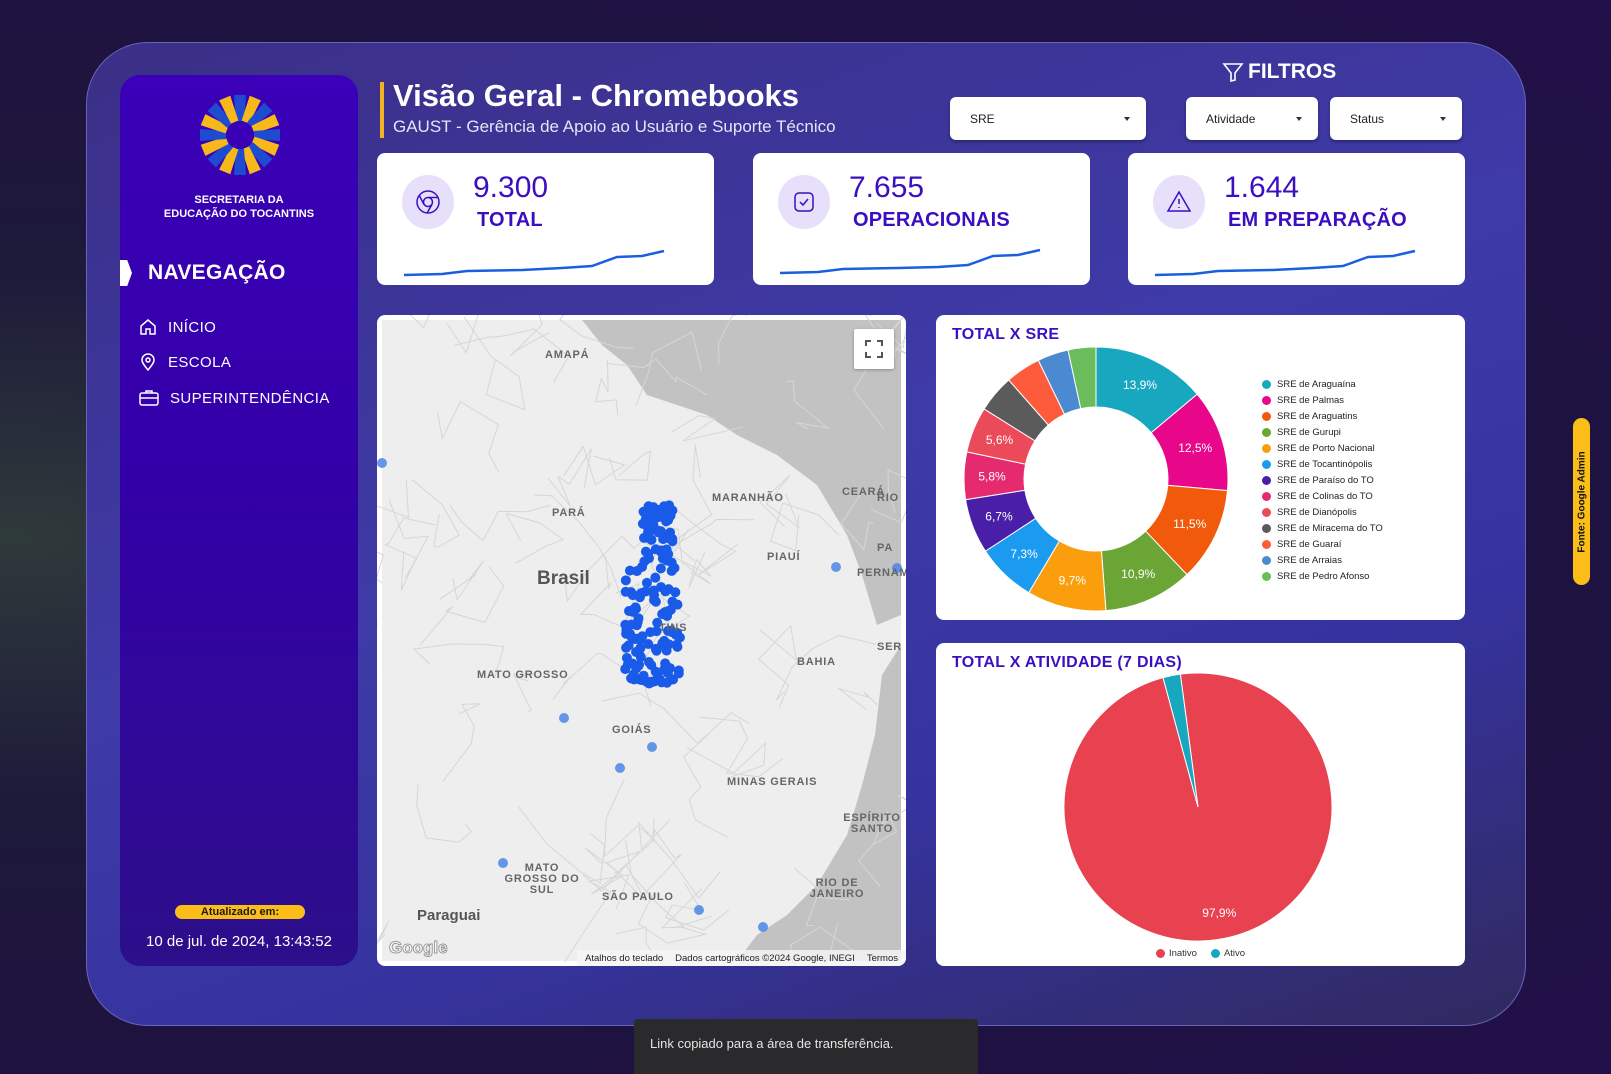 The height and width of the screenshot is (1074, 1611). What do you see at coordinates (887, 187) in the screenshot?
I see `kpi-value: 7.655` at bounding box center [887, 187].